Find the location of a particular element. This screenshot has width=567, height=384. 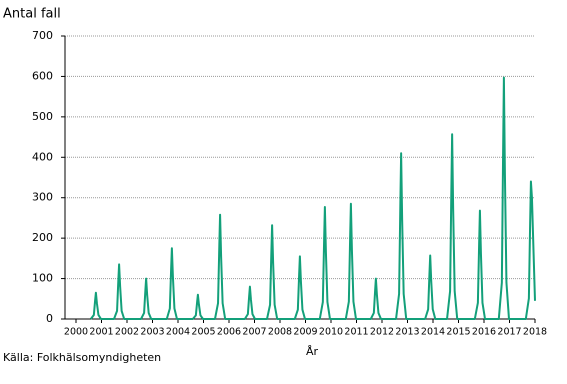

x-tick-label: 2011 is located at coordinates (356, 332).